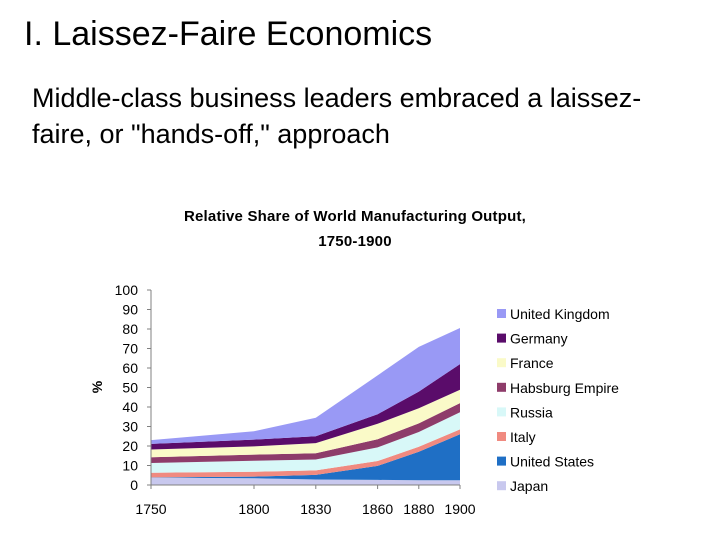 The width and height of the screenshot is (720, 540). What do you see at coordinates (130, 310) in the screenshot?
I see `y-tick-label: 90` at bounding box center [130, 310].